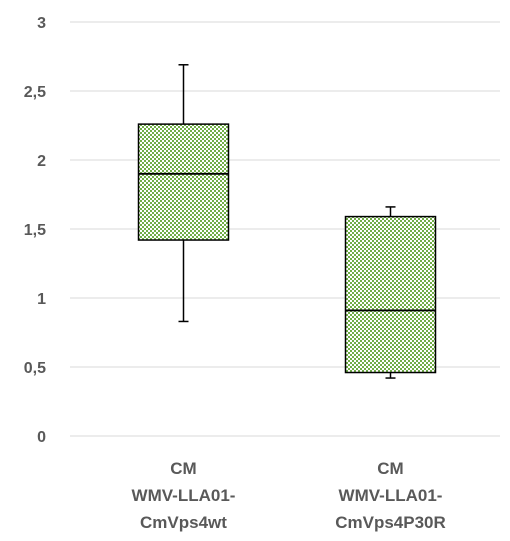  What do you see at coordinates (183, 522) in the screenshot?
I see `x-category-label-line: CmVps4wt` at bounding box center [183, 522].